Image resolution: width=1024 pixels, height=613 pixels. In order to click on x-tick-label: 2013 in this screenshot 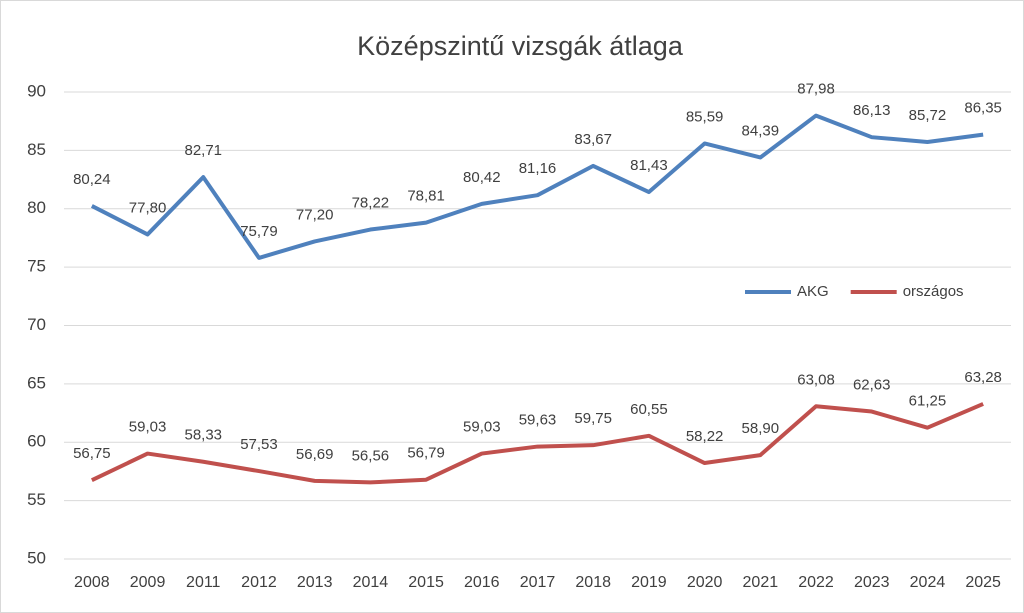, I will do `click(315, 582)`.